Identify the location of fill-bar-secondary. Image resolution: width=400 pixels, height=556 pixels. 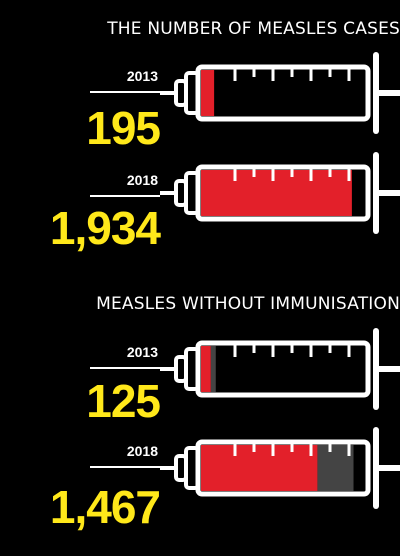
(213, 369).